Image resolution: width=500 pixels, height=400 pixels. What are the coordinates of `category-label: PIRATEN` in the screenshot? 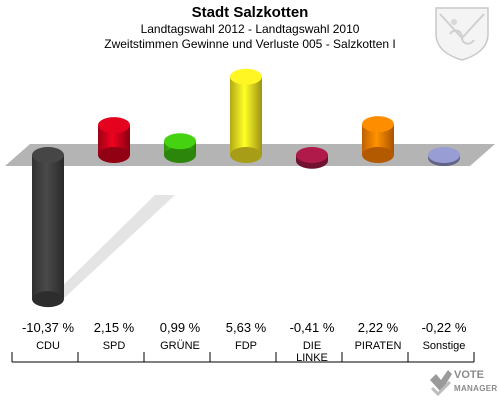 It's located at (378, 346).